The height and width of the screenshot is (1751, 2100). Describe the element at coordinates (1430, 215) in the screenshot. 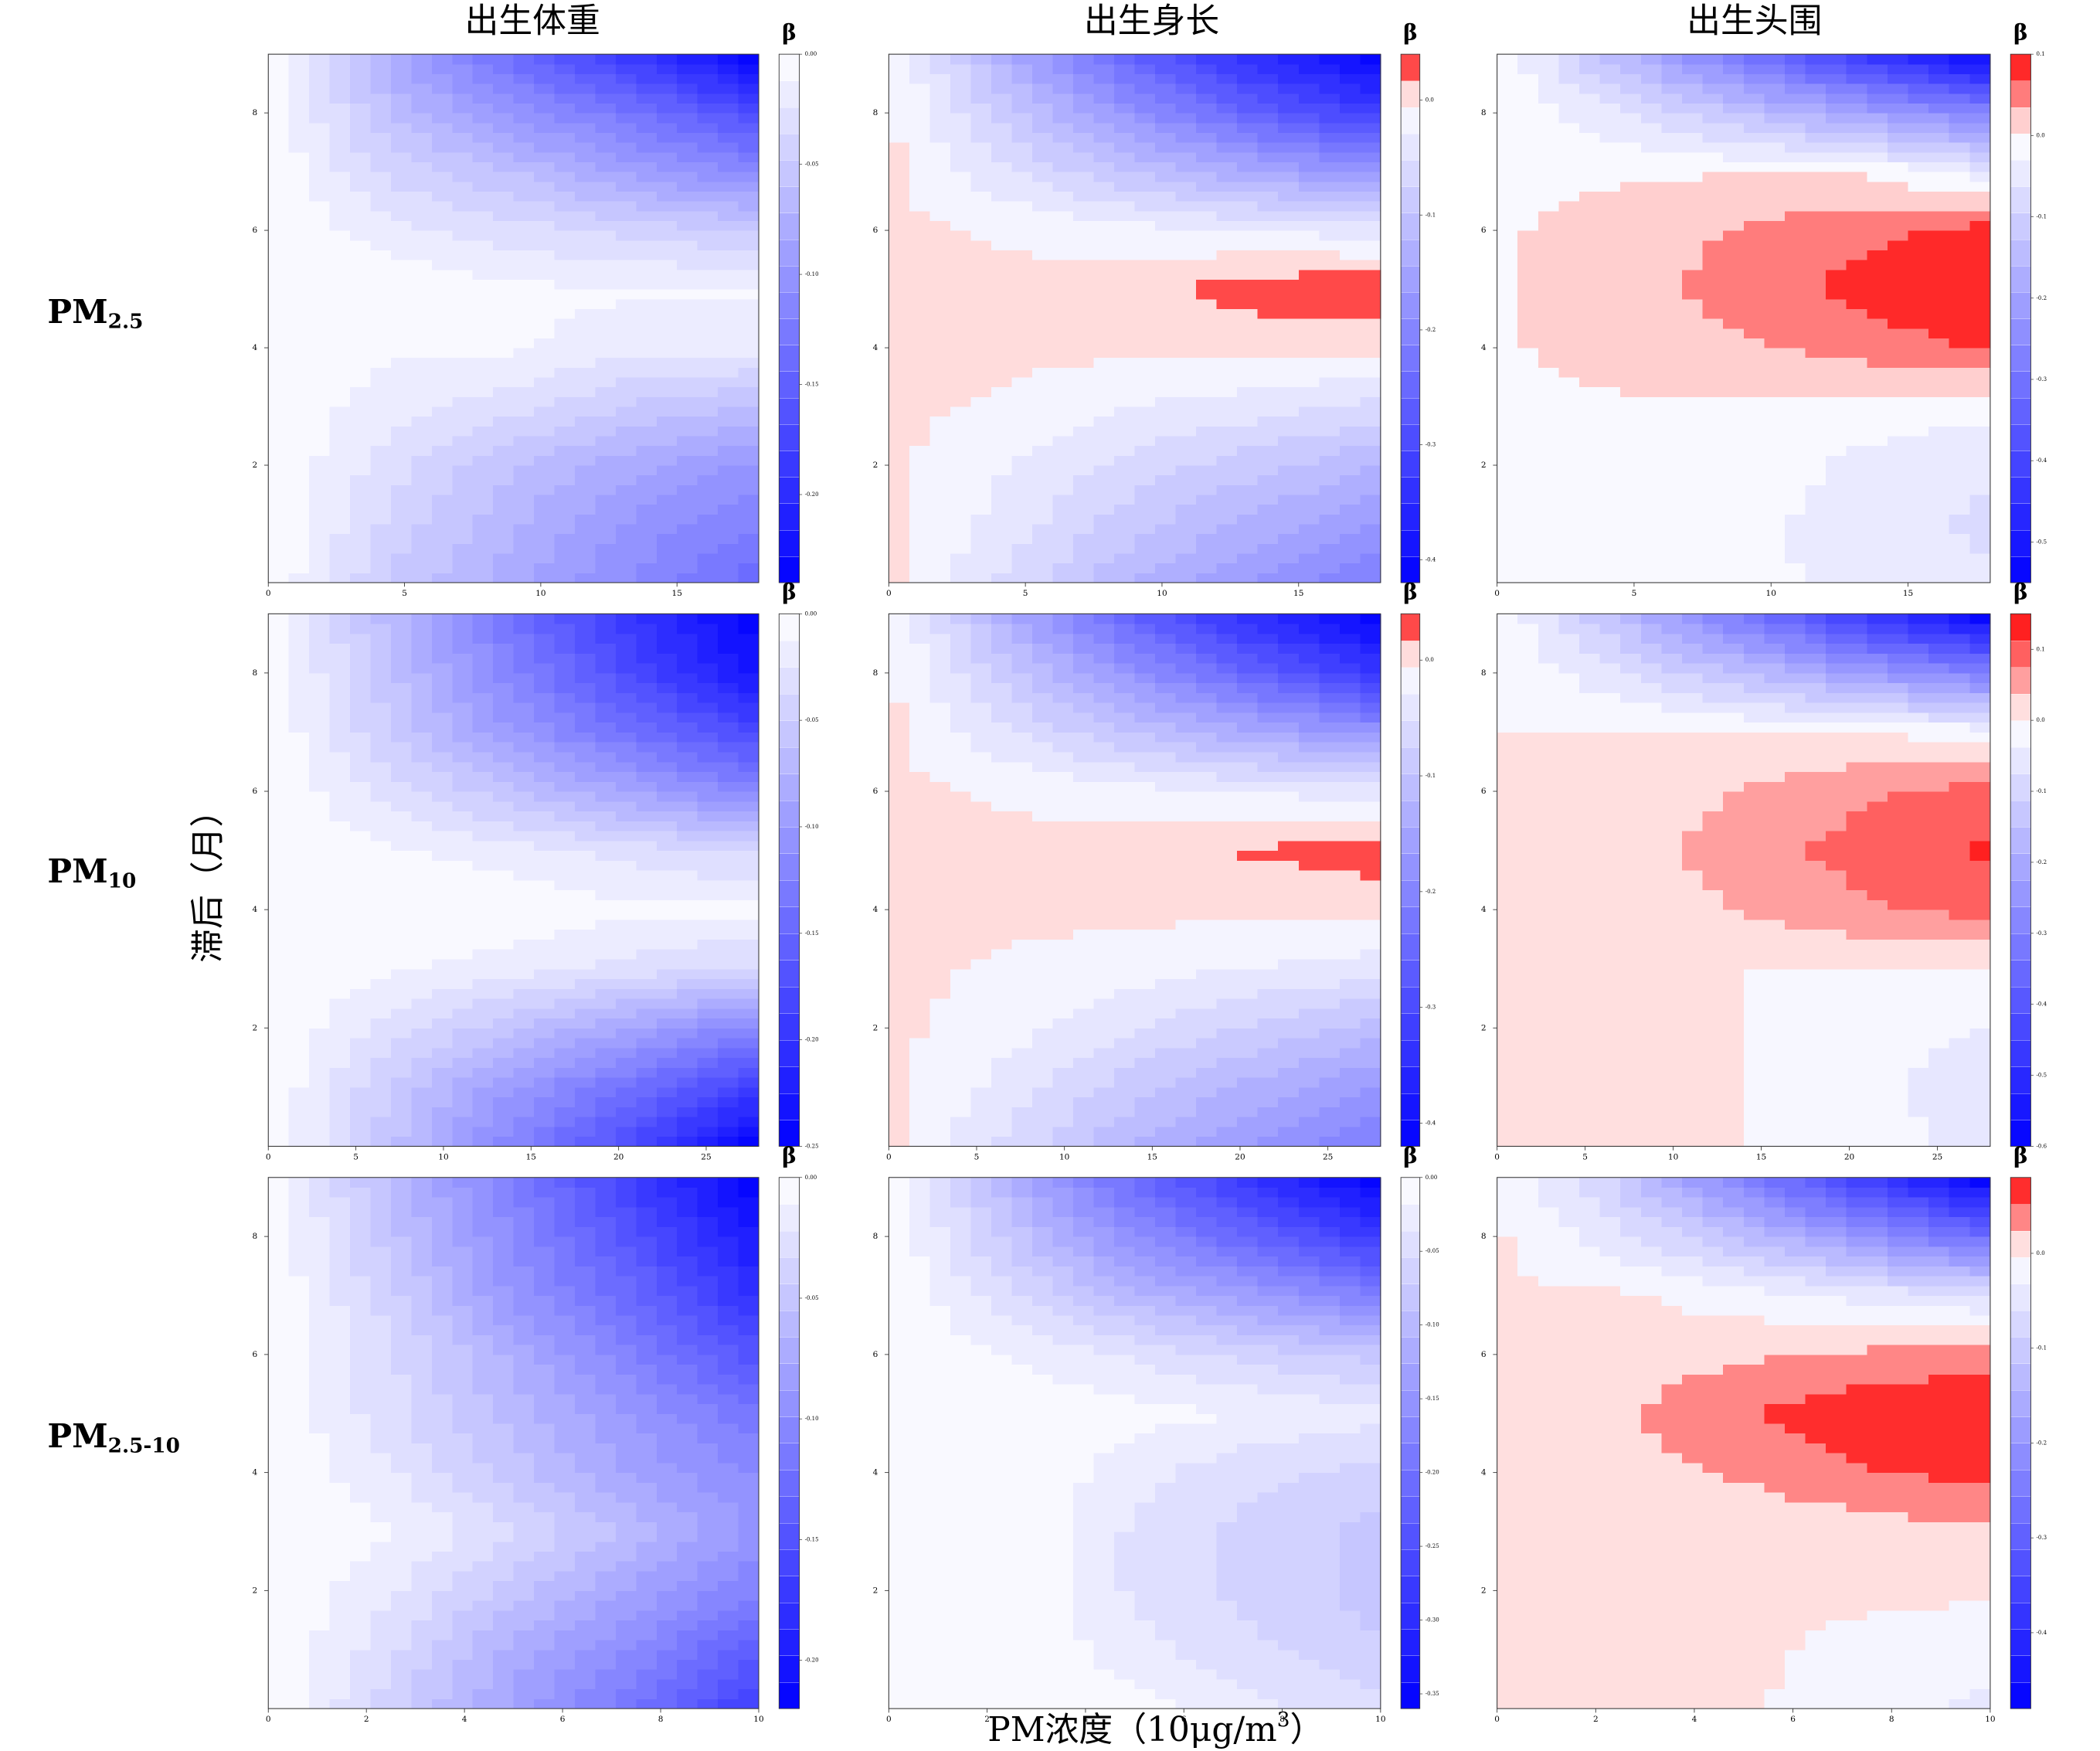

I see `colorbar-tick-label: -0.1` at that location.